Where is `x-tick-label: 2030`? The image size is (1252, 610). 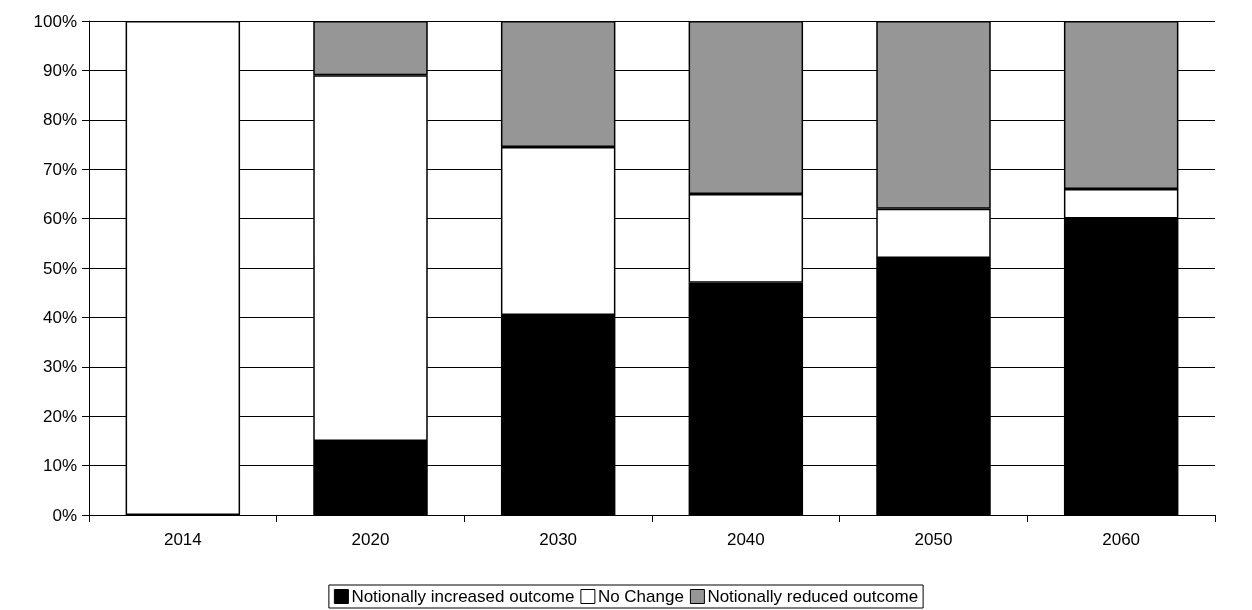 x-tick-label: 2030 is located at coordinates (558, 539).